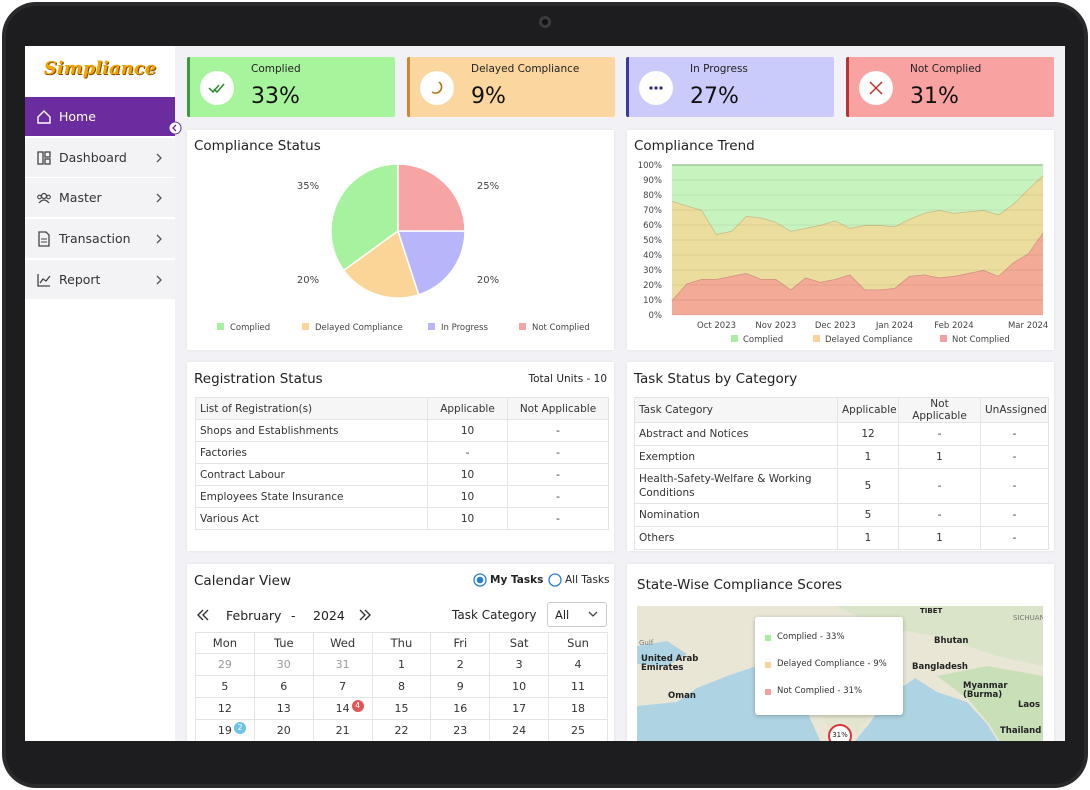 This screenshot has width=1090, height=790. What do you see at coordinates (308, 280) in the screenshot?
I see `slice-label: 20%` at bounding box center [308, 280].